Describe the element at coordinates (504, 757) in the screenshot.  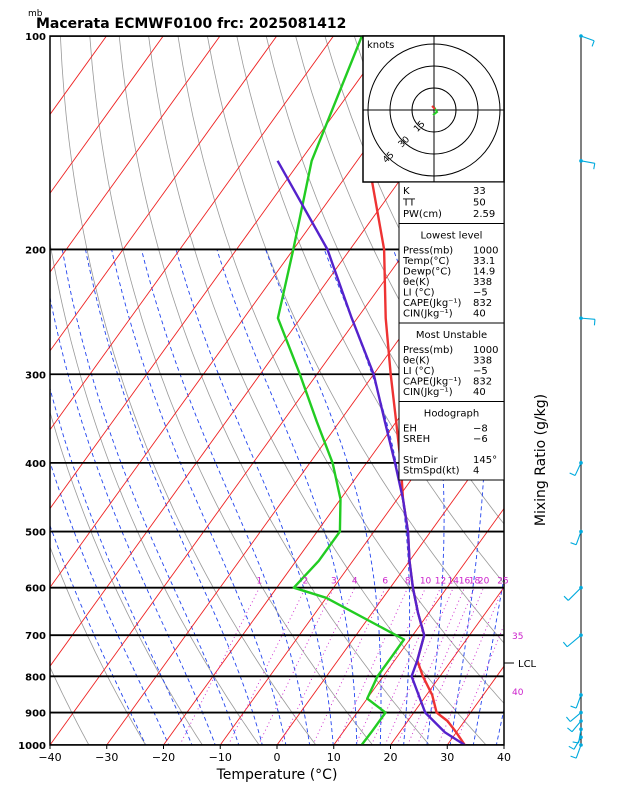
I see `x-tick-label: 40` at that location.